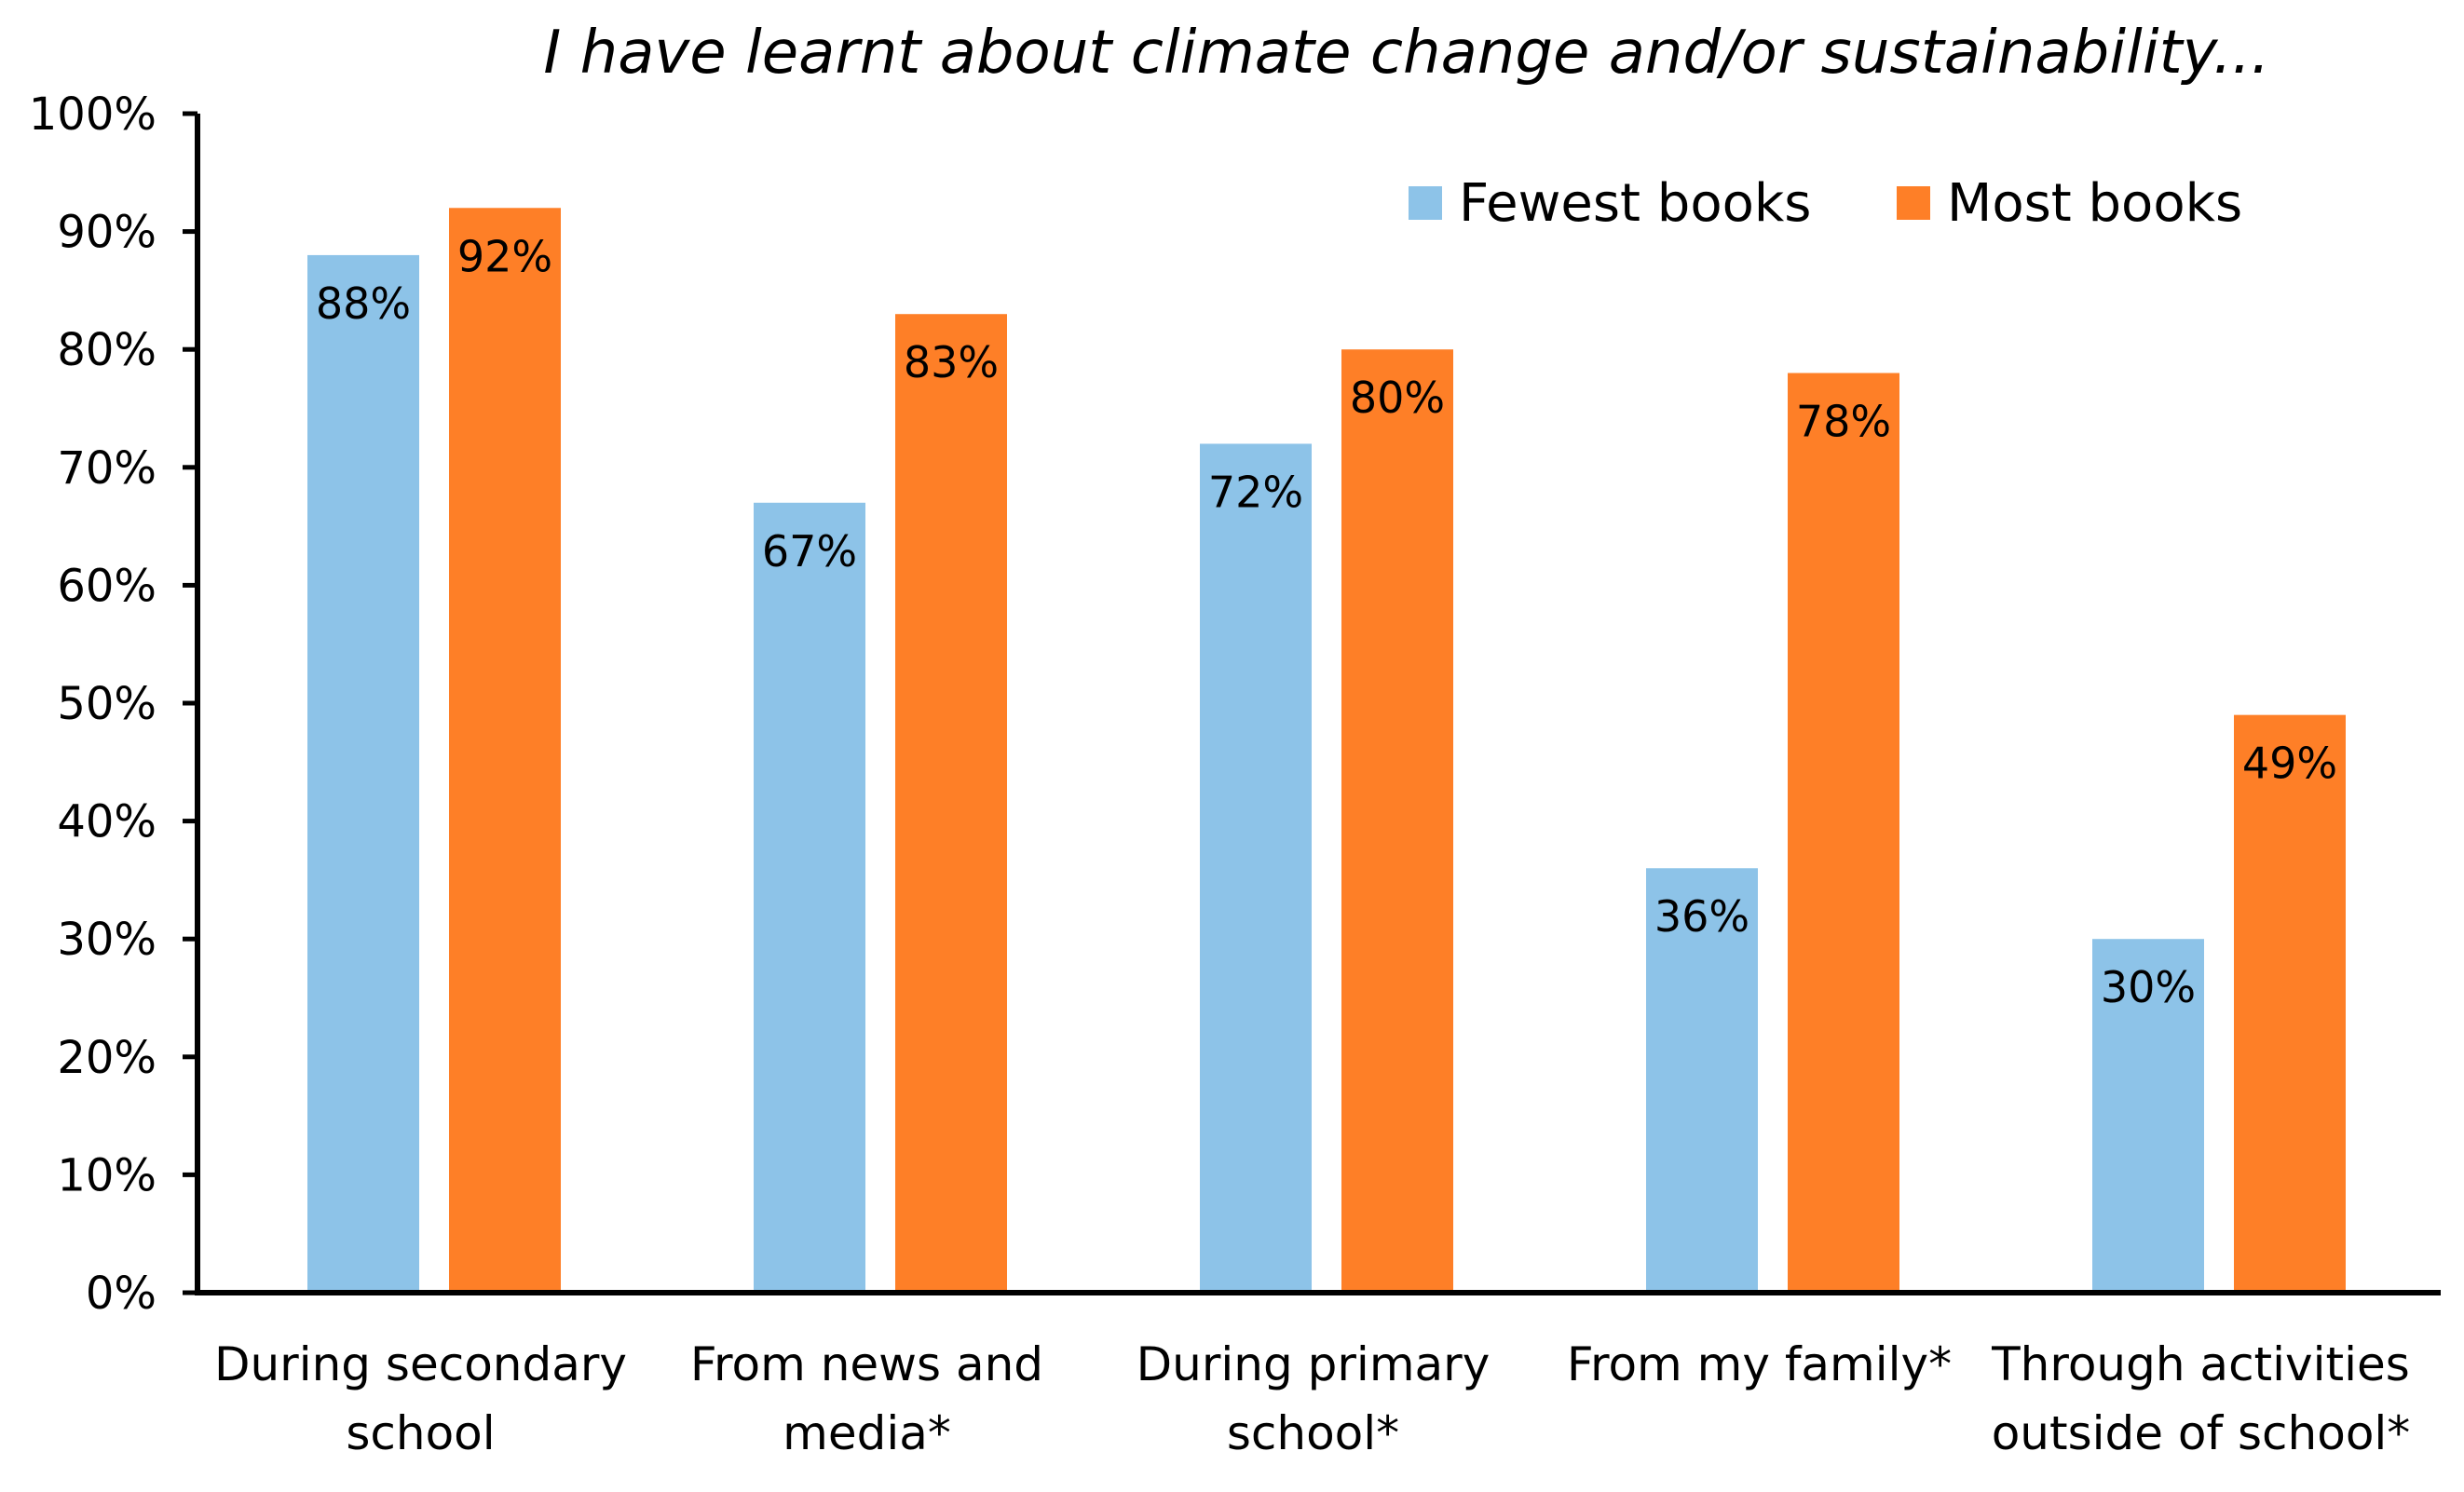  What do you see at coordinates (2094, 203) in the screenshot?
I see `legend-label: Most books` at bounding box center [2094, 203].